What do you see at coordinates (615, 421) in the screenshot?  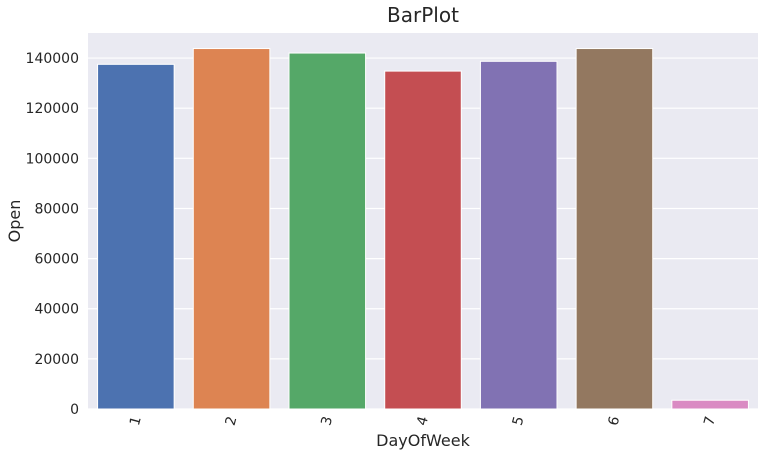 I see `x-tick-label: 6` at bounding box center [615, 421].